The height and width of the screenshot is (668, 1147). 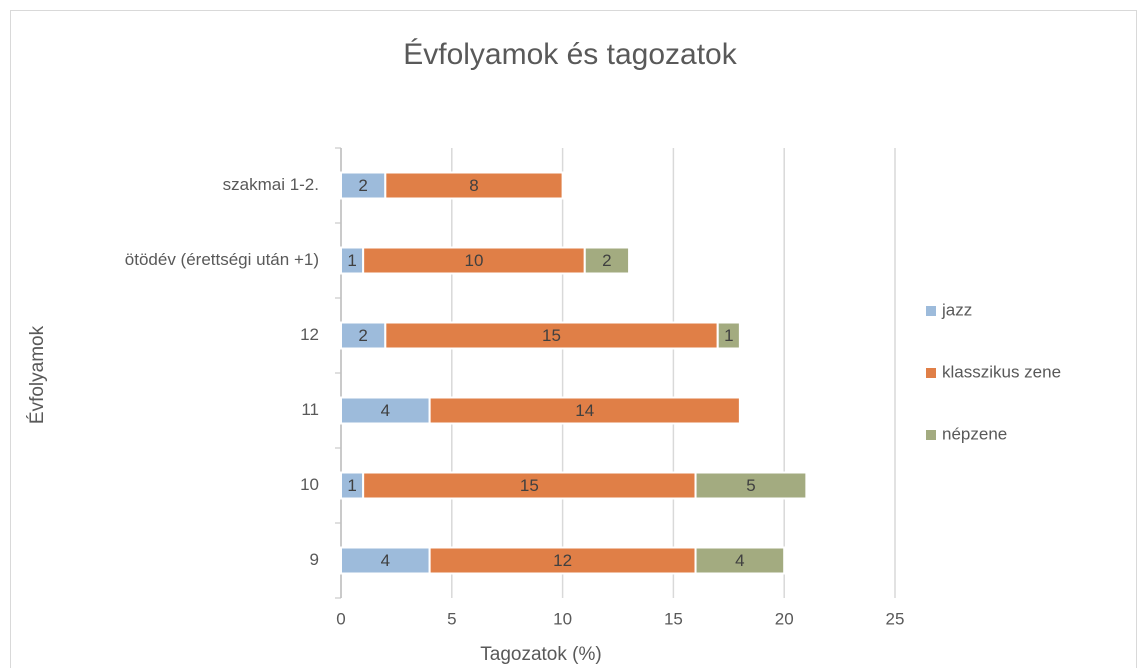 I want to click on x-tick-label: 10, so click(x=562, y=618).